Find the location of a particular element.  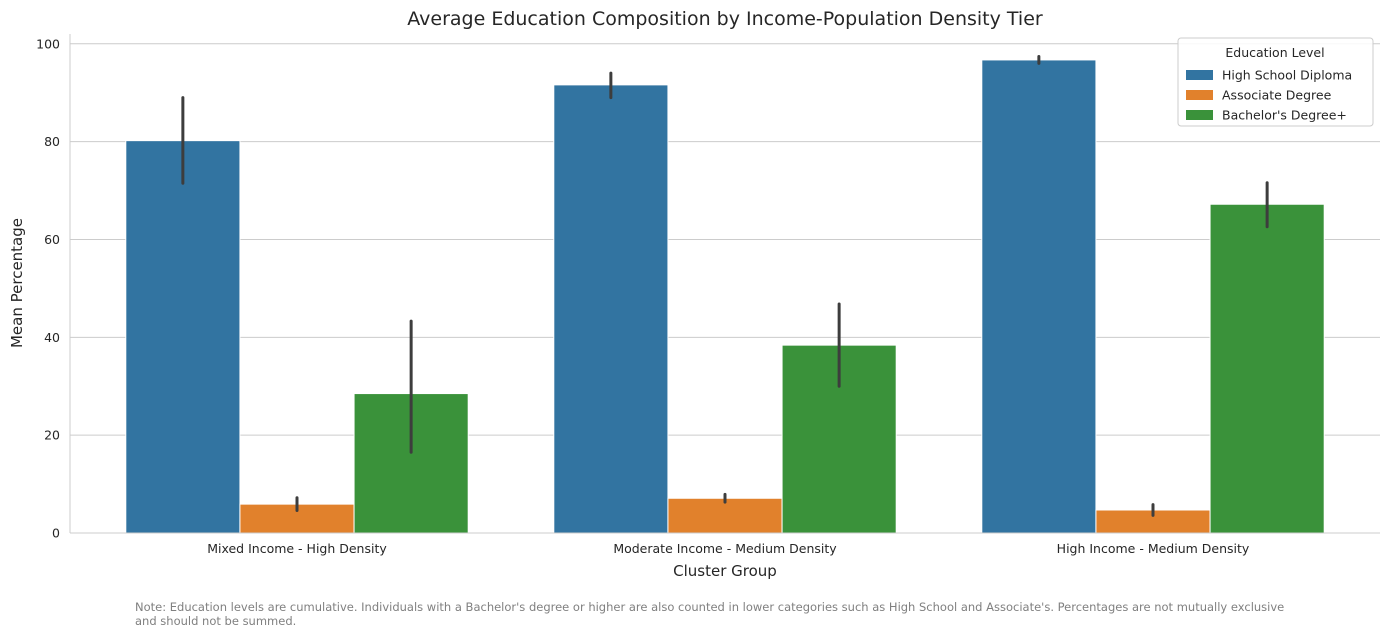

y-tick-label: 40 is located at coordinates (52, 337).